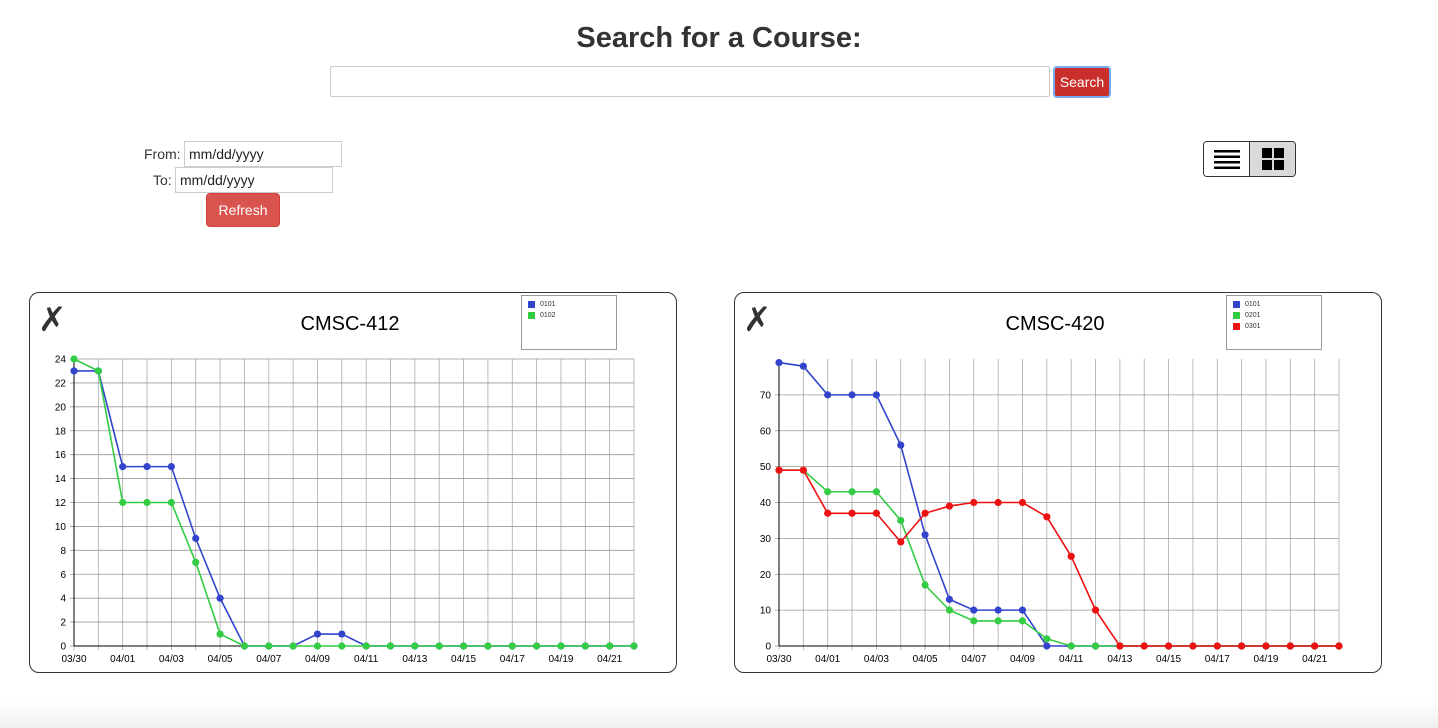 Image resolution: width=1438 pixels, height=728 pixels. I want to click on x-tick-label: 04/01, so click(827, 659).